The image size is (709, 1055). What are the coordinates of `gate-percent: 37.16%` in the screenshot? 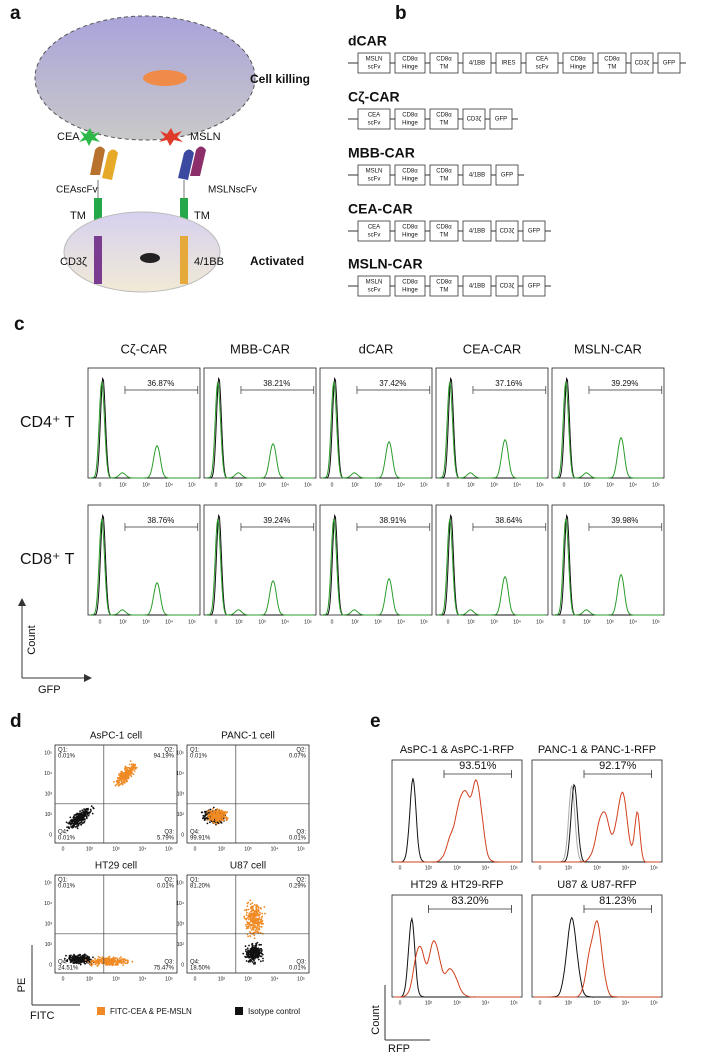 It's located at (508, 383).